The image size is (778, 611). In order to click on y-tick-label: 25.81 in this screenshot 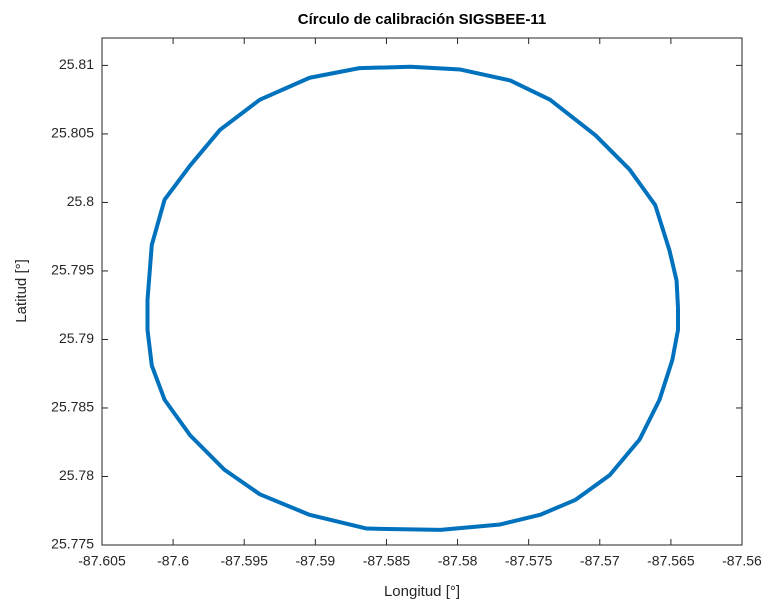, I will do `click(76, 64)`.